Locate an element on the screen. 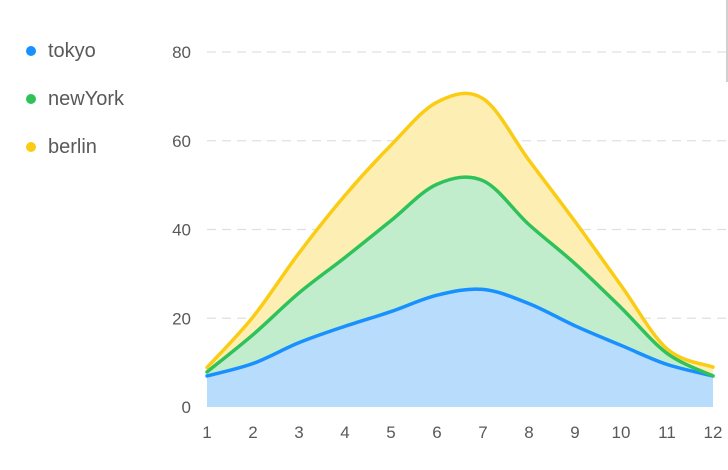  legend-label-newyork: newYork is located at coordinates (86, 99).